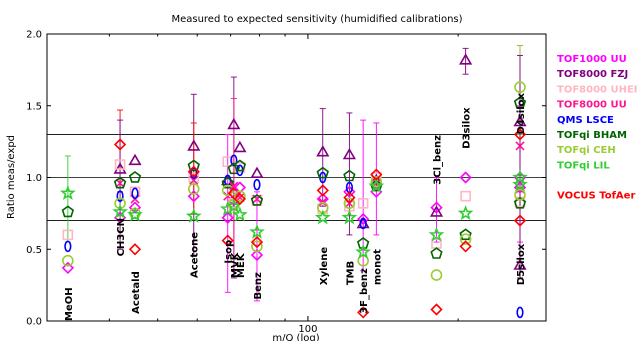 This screenshot has width=638, height=341. What do you see at coordinates (195, 255) in the screenshot?
I see `compound-label: Acetone` at bounding box center [195, 255].